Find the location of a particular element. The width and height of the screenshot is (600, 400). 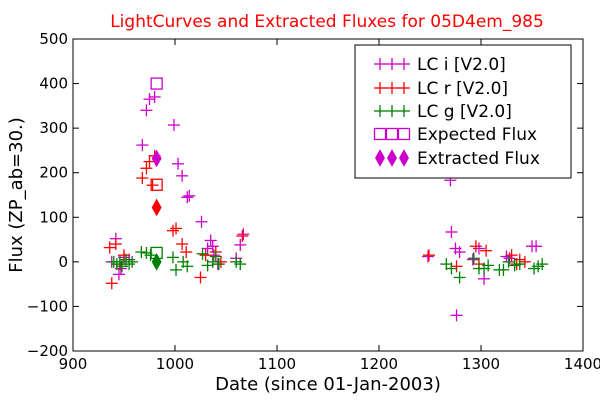

y-tick-label: 300 is located at coordinates (53, 128).